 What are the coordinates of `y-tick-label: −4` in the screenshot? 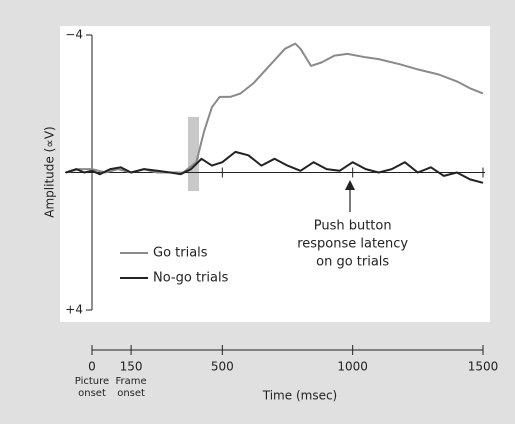 It's located at (74, 35).